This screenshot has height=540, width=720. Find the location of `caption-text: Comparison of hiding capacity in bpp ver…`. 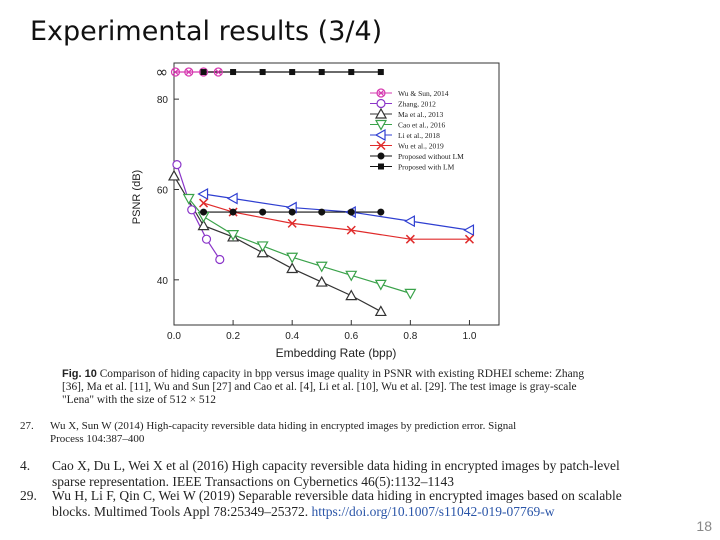

caption-text: Comparison of hiding capacity in bpp ver… is located at coordinates (323, 387).